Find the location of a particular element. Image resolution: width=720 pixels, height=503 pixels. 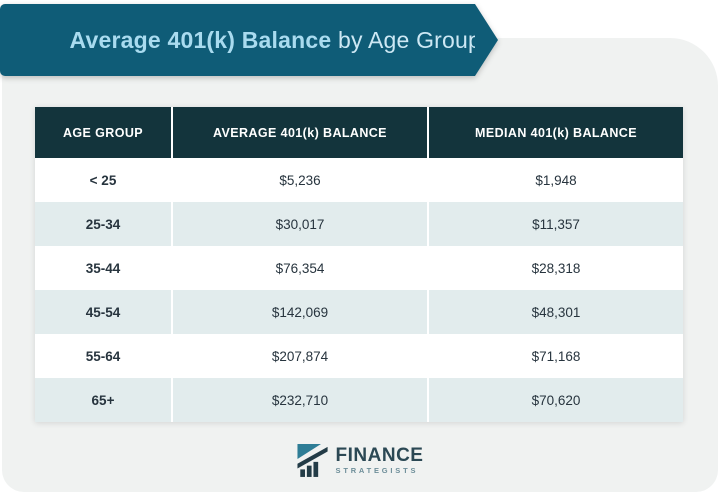

cell-age: 55-64 is located at coordinates (103, 356).